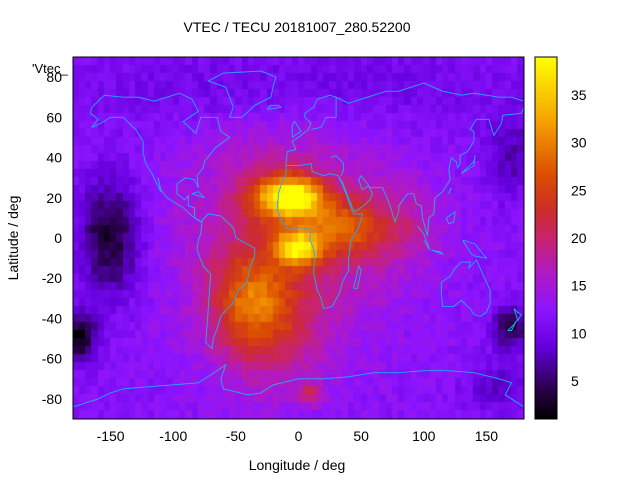 The width and height of the screenshot is (640, 480). What do you see at coordinates (579, 190) in the screenshot?
I see `colorbar-tick-label: 25` at bounding box center [579, 190].